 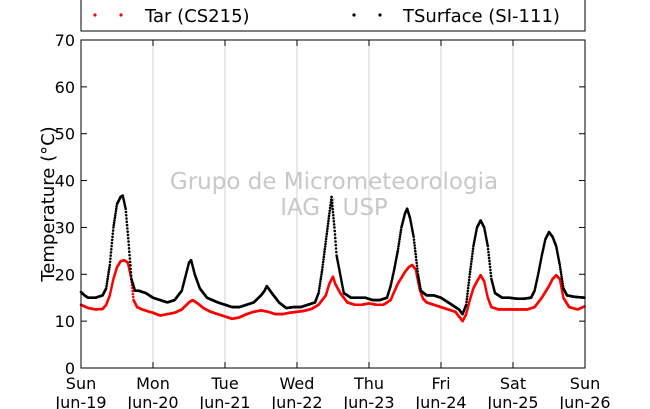 What do you see at coordinates (354, 15) in the screenshot?
I see `legend-marker-tsurface` at bounding box center [354, 15].